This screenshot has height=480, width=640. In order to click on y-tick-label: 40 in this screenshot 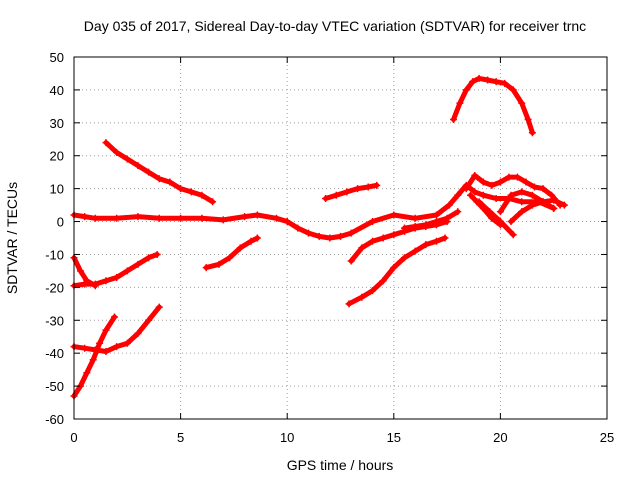, I will do `click(57, 90)`.